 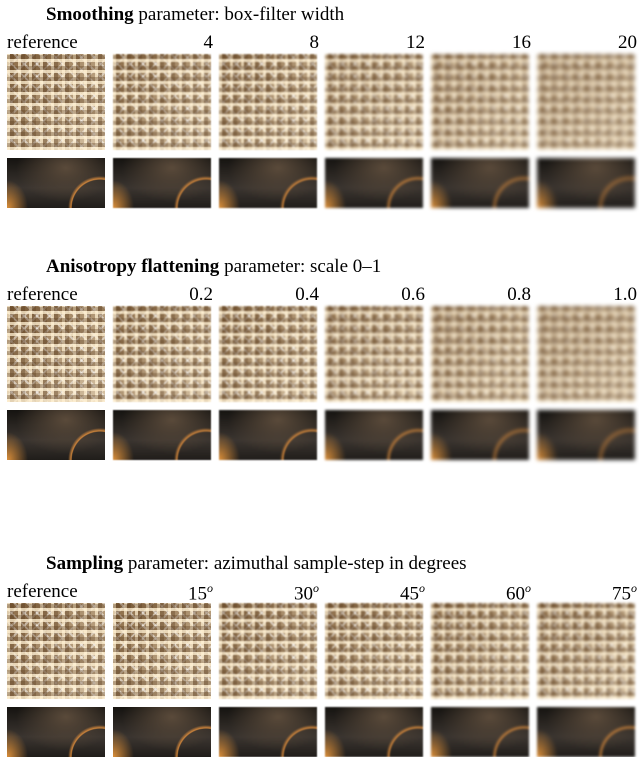 I want to click on column-label-text: 0.8, so click(x=519, y=294).